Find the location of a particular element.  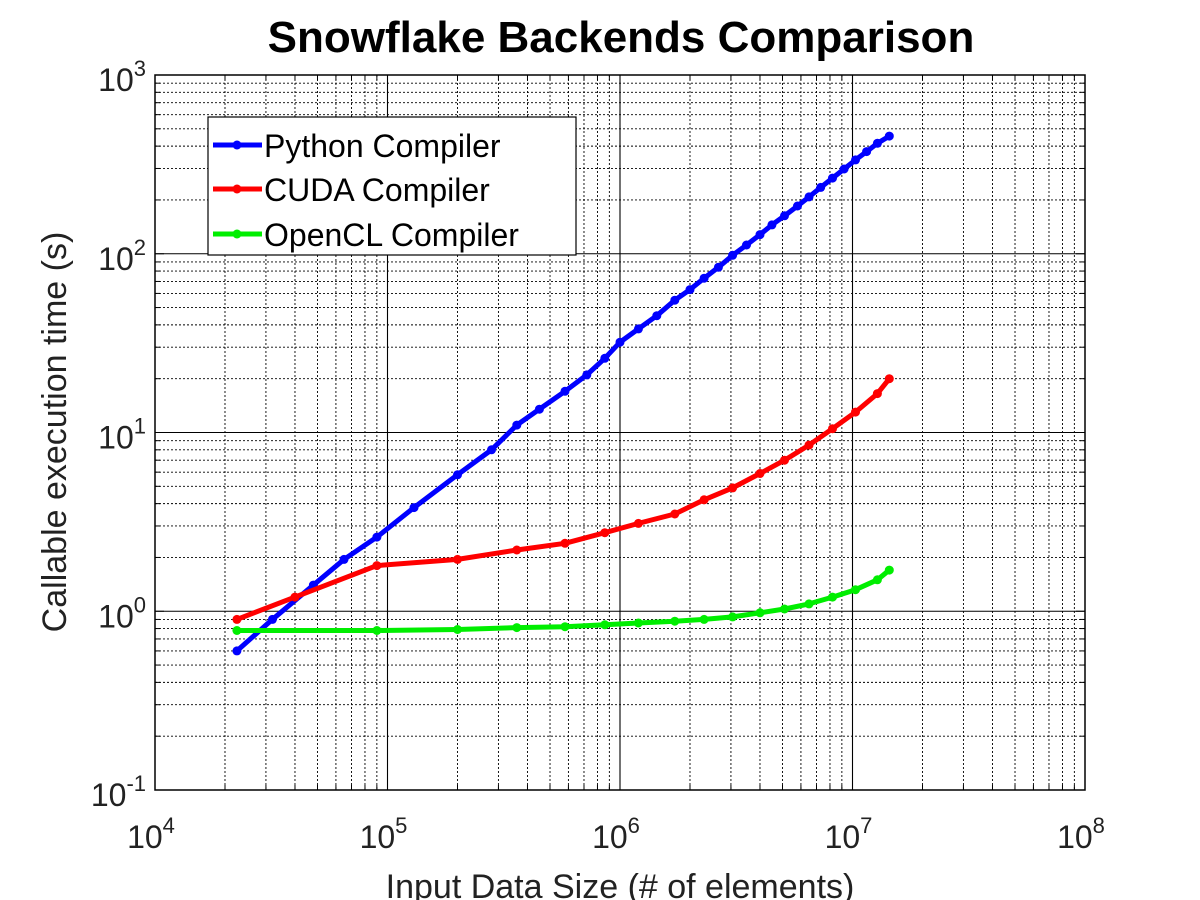

y-tick-exponent: 2 is located at coordinates (140, 247).